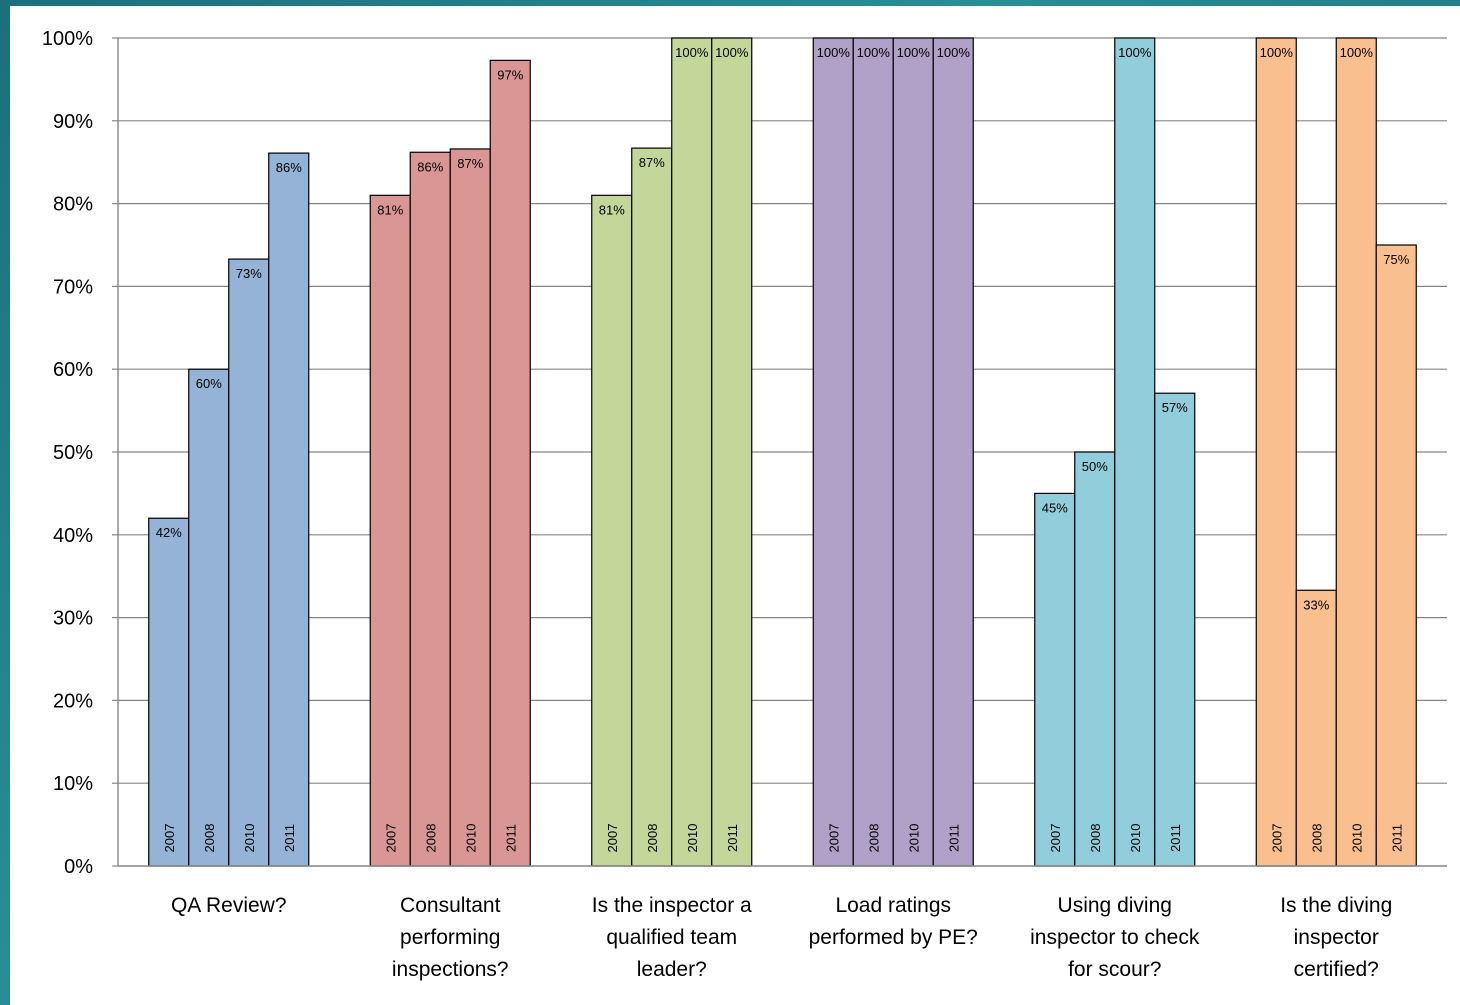  Describe the element at coordinates (209, 383) in the screenshot. I see `bar-value-label: 60%` at that location.